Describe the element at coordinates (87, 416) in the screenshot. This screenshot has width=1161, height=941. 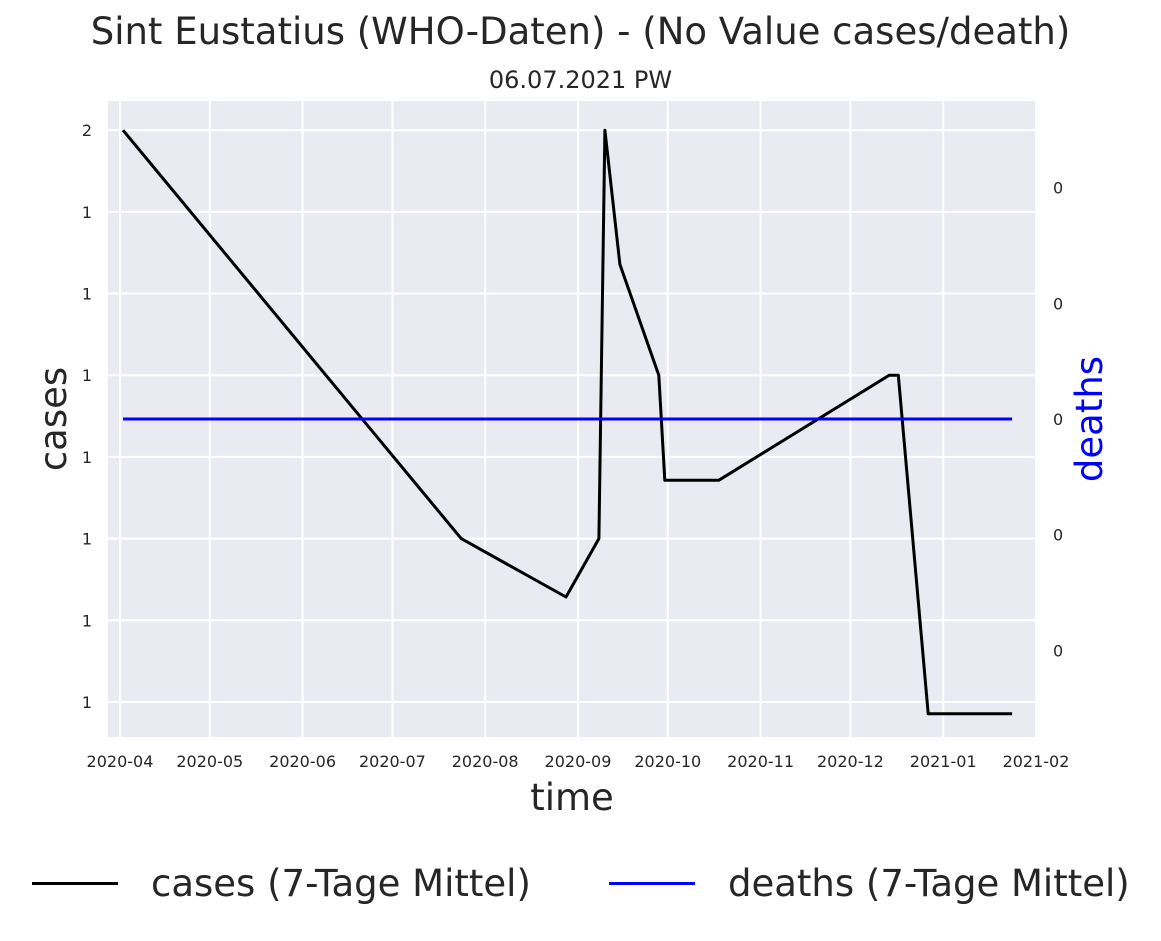
I see `y-left-tick-labels: 2 1 1 1 1 1 1 1` at that location.